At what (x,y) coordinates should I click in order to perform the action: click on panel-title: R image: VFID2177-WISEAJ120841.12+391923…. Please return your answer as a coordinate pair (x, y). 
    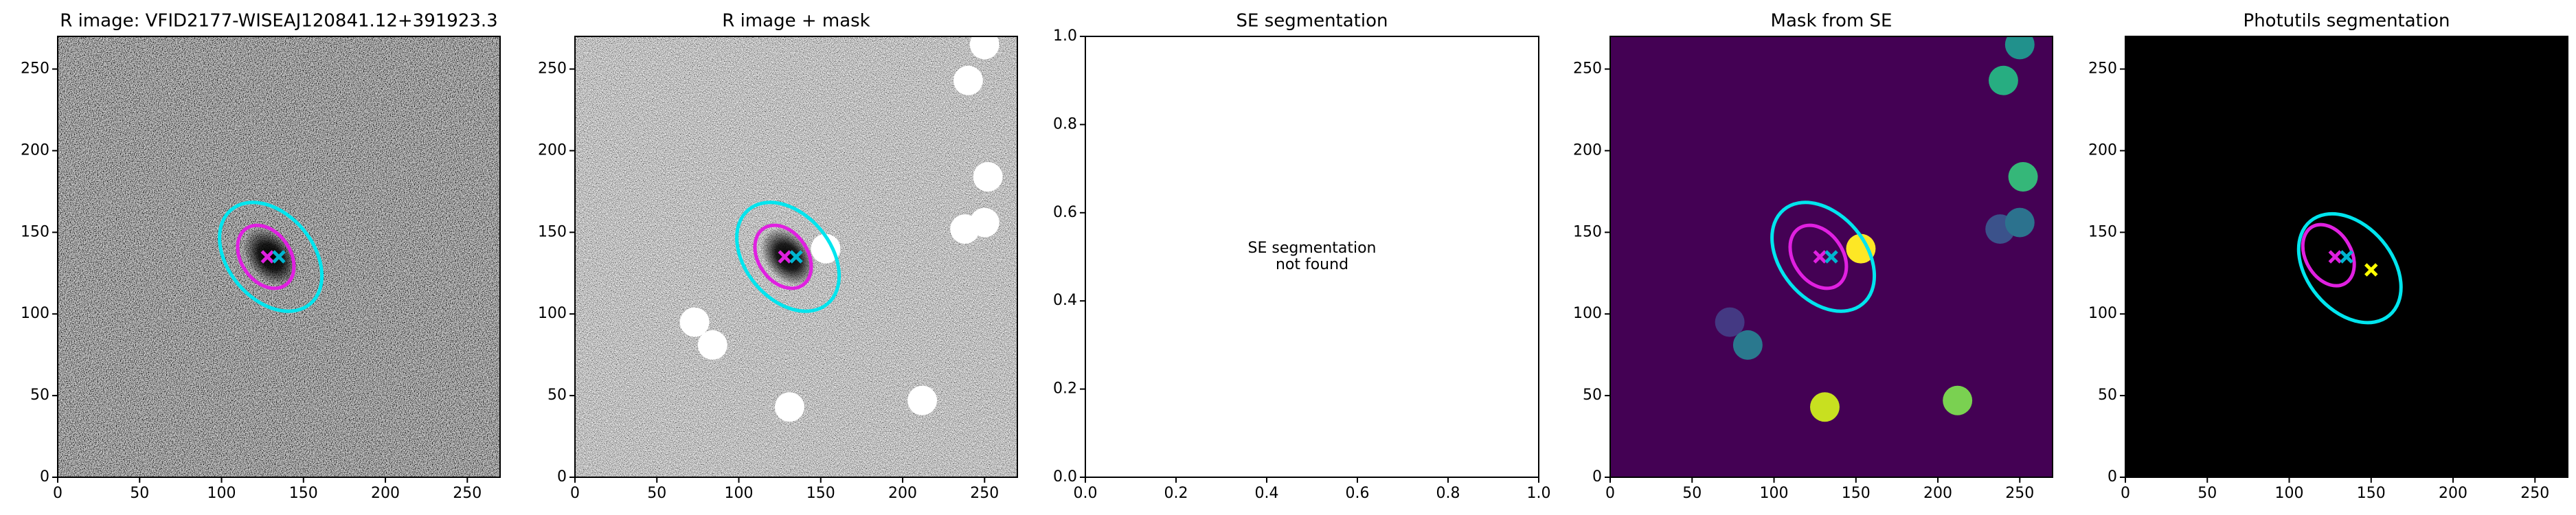
    Looking at the image, I should click on (278, 21).